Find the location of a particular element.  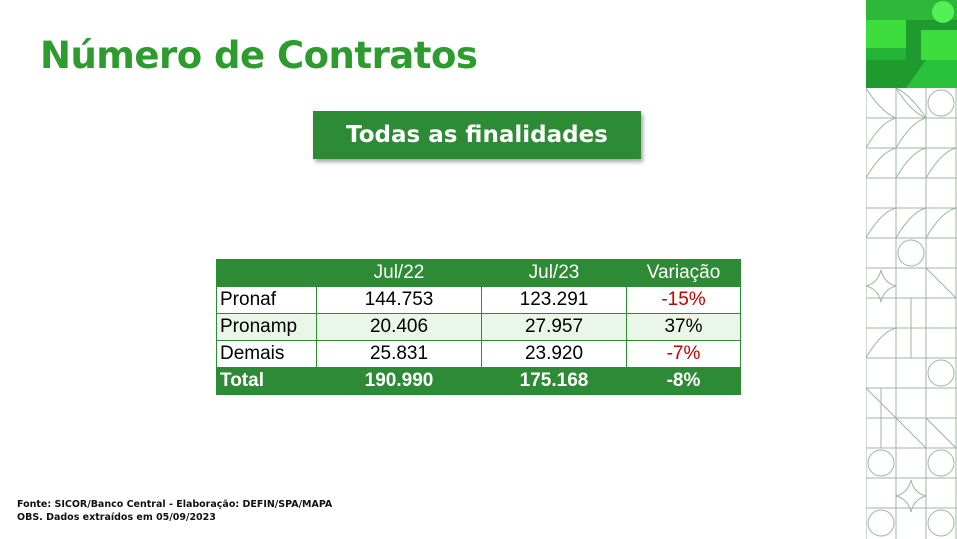

table-row: Pronamp 20.406 27.957 37% is located at coordinates (478, 327).